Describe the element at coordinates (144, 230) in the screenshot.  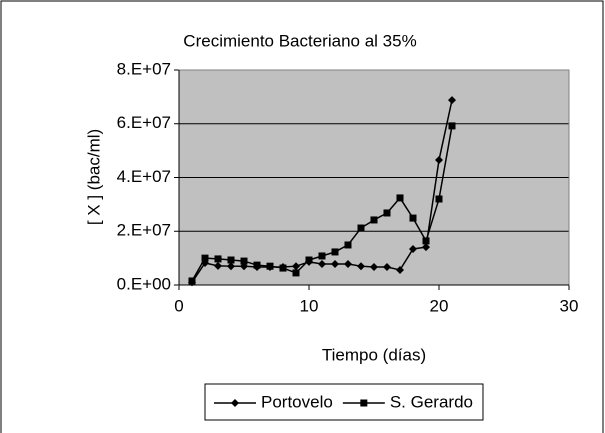
I see `y-tick-label: 2.E+07` at that location.